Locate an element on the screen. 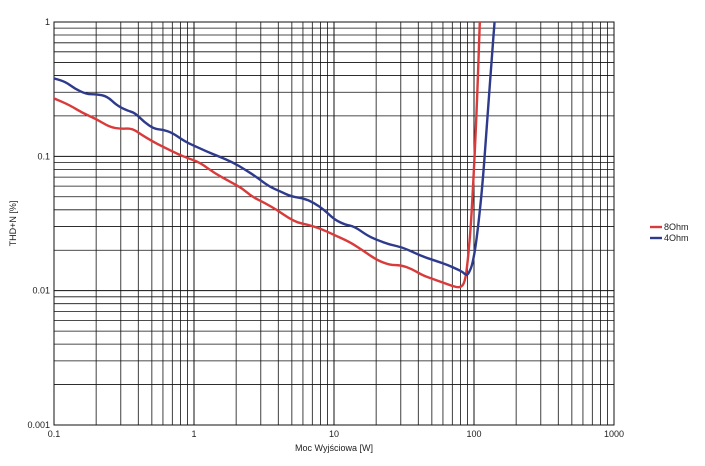 This screenshot has height=466, width=705. x-tick-label: 1 is located at coordinates (193, 434).